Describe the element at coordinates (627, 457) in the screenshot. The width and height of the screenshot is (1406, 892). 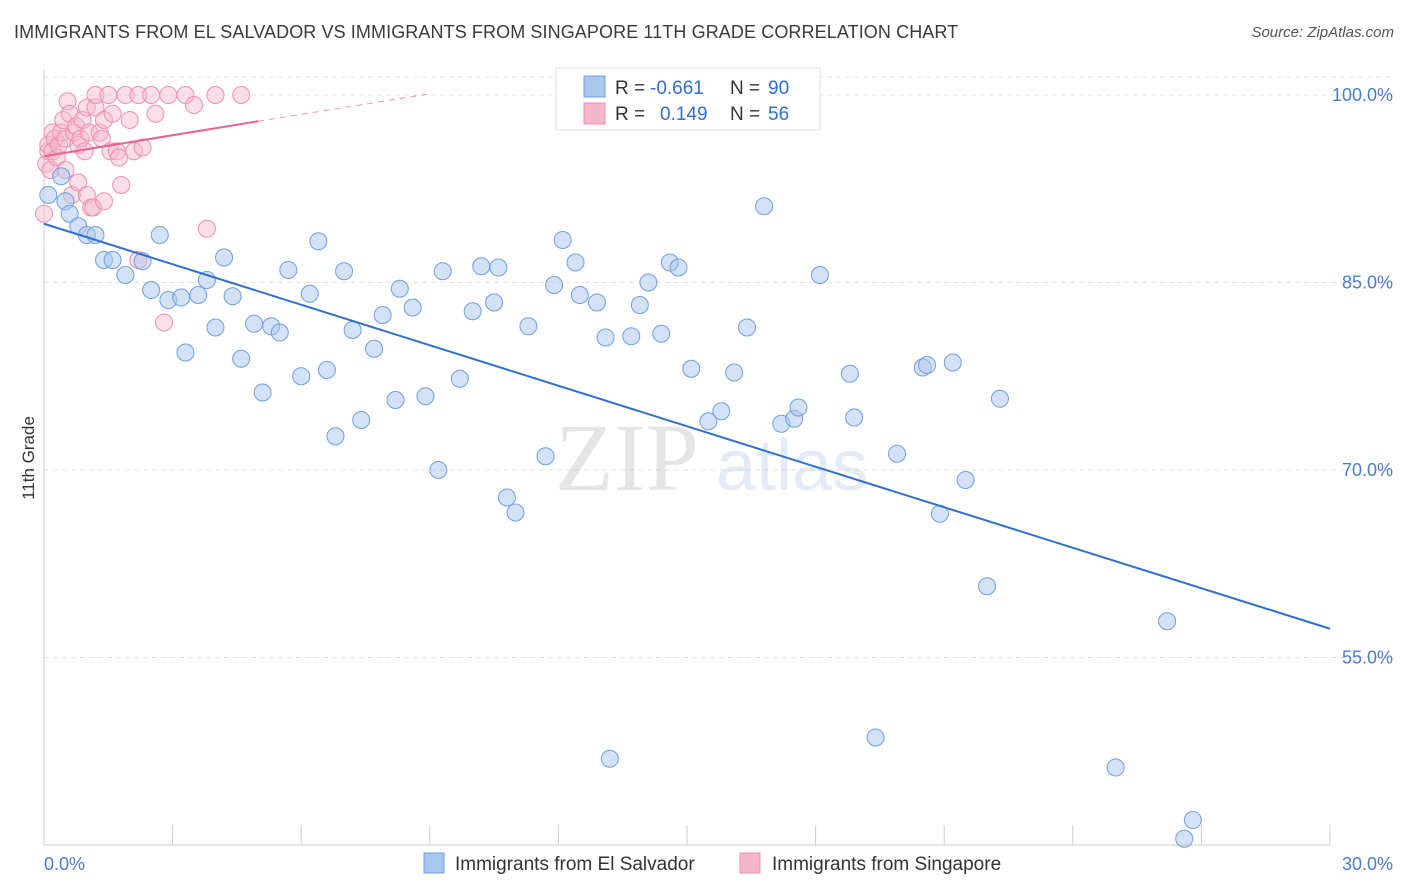
I see `watermark-zip: ZIP` at that location.